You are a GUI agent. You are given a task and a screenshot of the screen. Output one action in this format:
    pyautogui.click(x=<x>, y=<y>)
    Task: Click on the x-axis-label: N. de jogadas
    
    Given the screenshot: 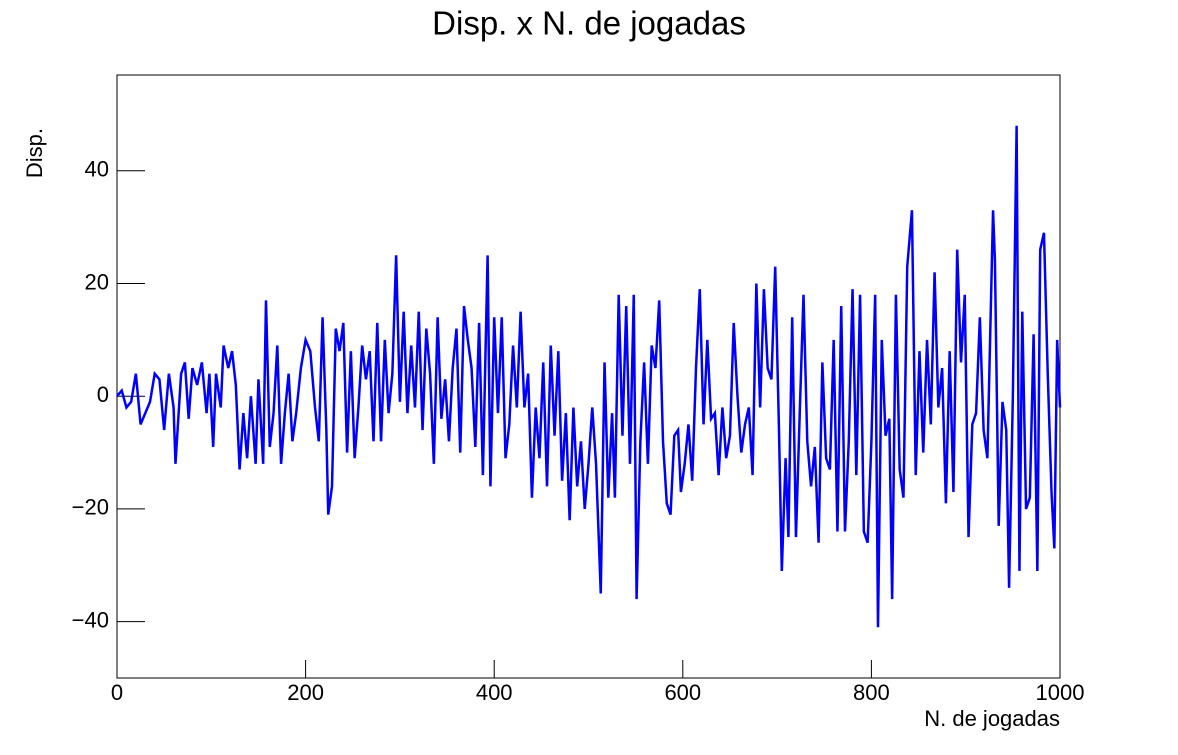 What is the action you would take?
    pyautogui.click(x=992, y=718)
    